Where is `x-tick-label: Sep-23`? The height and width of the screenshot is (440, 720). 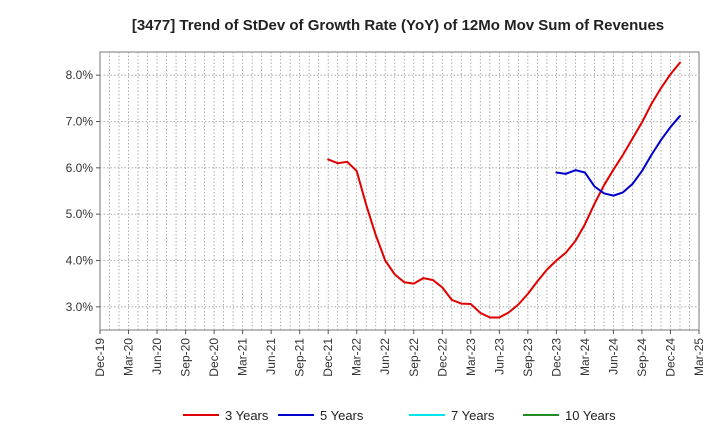 x-tick-label: Sep-23 is located at coordinates (528, 357).